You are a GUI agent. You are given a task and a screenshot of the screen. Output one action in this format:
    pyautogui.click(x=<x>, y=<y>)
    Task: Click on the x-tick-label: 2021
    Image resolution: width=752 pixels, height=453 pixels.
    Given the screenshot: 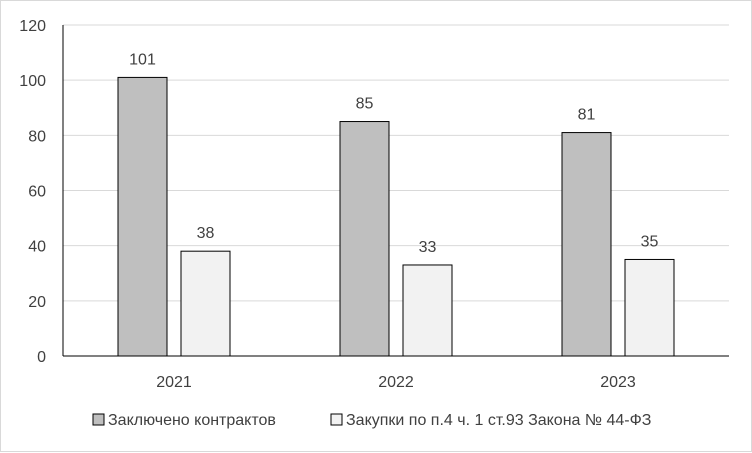 What is the action you would take?
    pyautogui.click(x=174, y=382)
    